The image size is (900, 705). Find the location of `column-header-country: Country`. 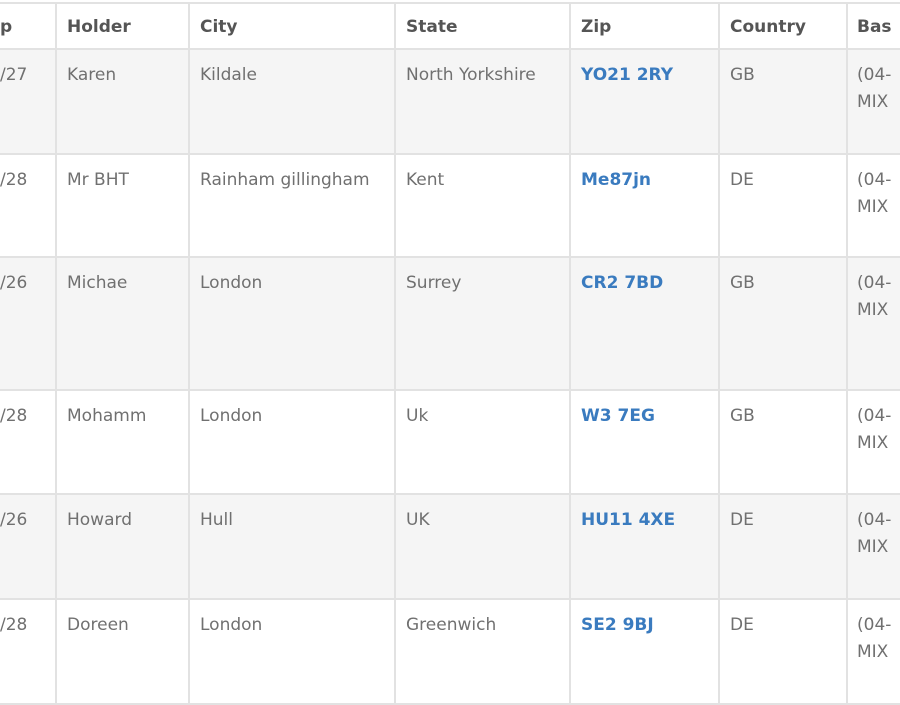

column-header-country: Country is located at coordinates (783, 26).